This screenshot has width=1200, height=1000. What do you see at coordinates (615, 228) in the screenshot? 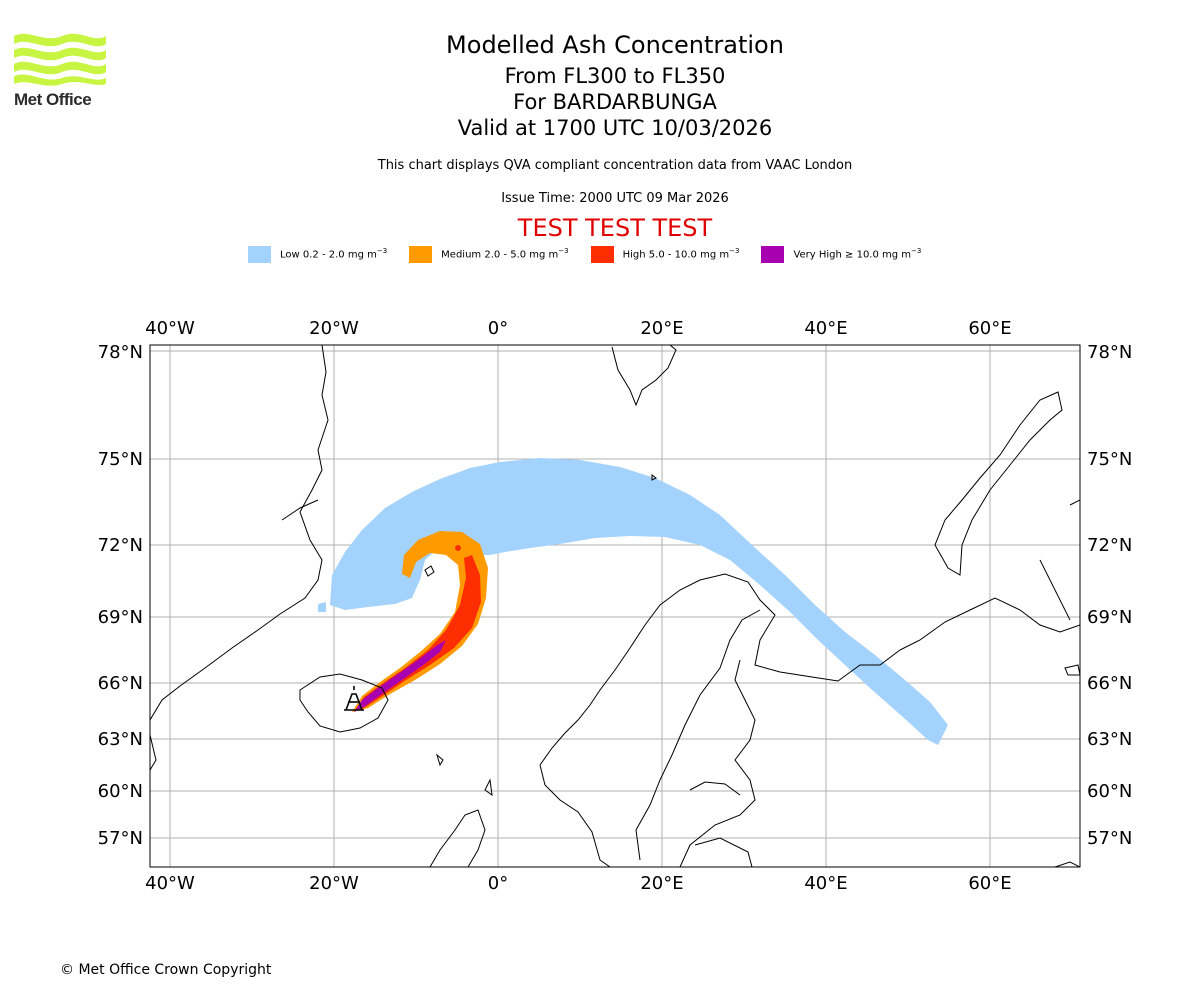
I see `test-banner: TEST TEST TEST` at bounding box center [615, 228].